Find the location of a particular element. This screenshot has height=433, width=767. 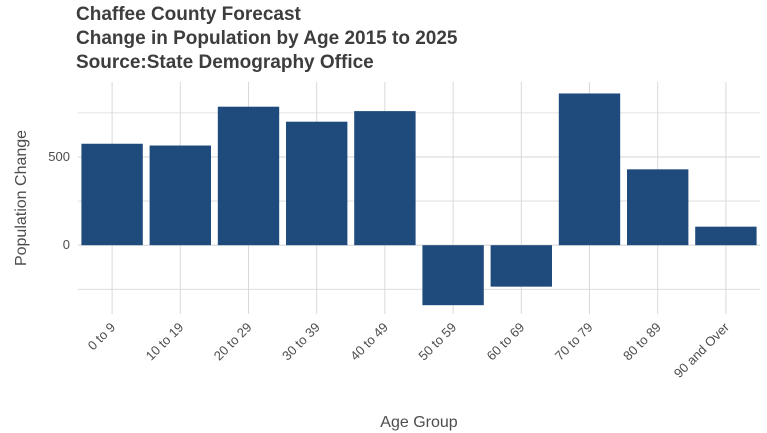

x-tick-label: 70 to 79 is located at coordinates (574, 342).